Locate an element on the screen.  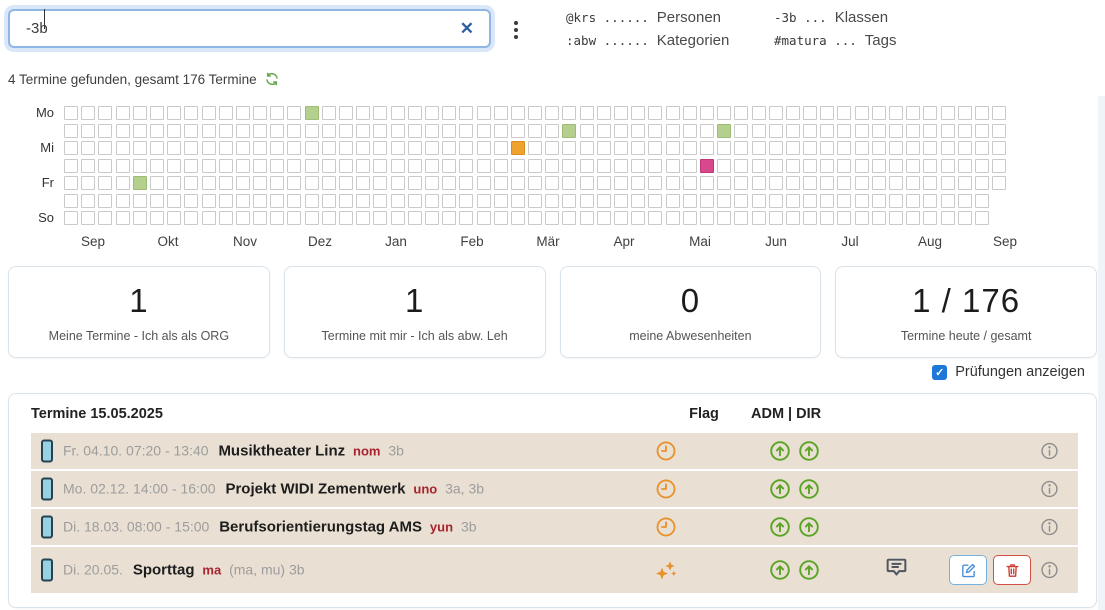
stat-value: 1 is located at coordinates (139, 300).